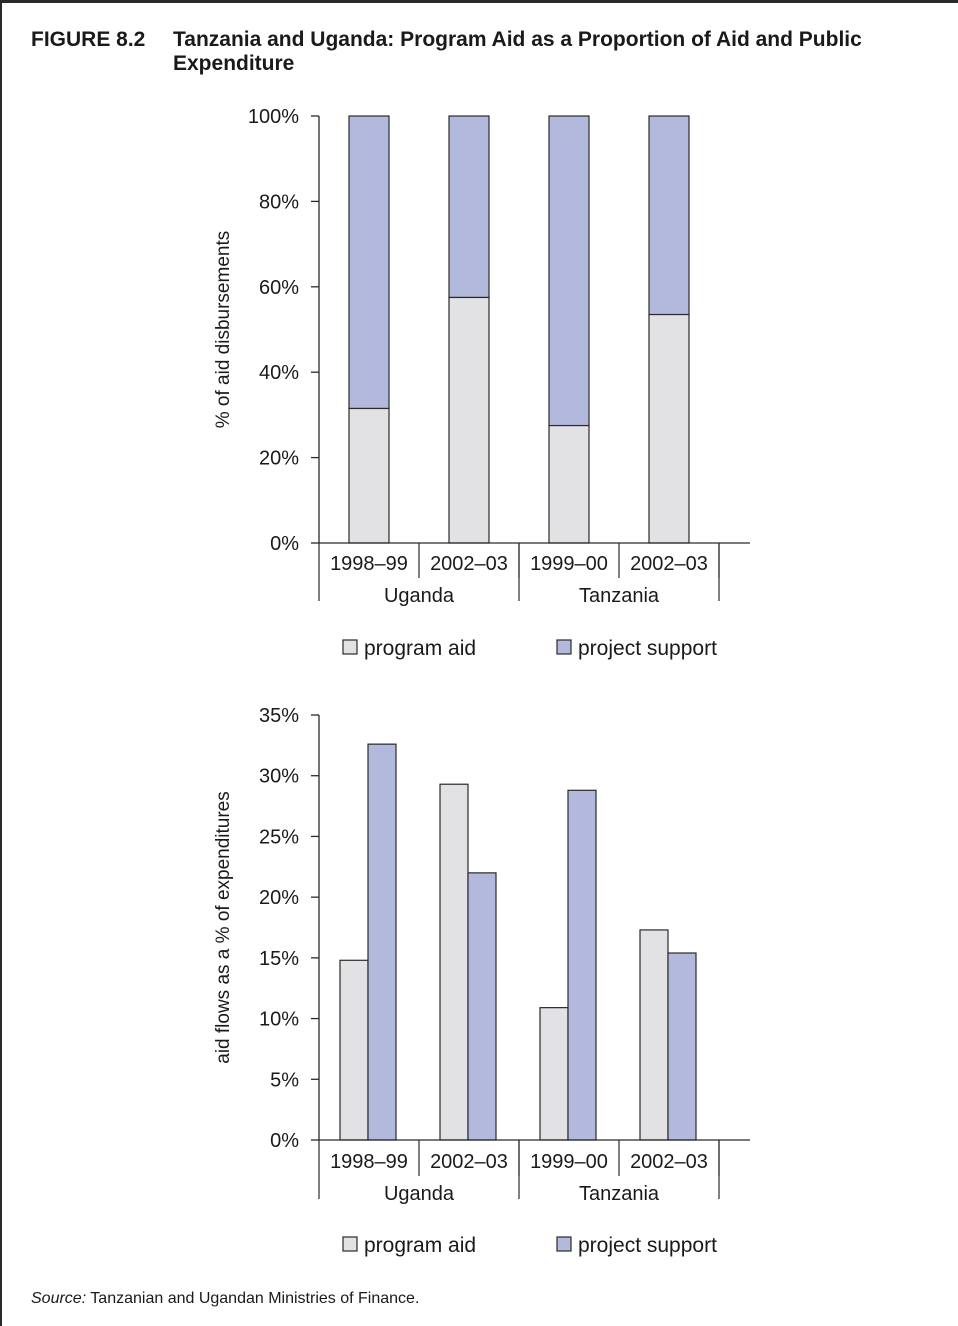 The height and width of the screenshot is (1326, 958). What do you see at coordinates (279, 459) in the screenshot?
I see `chart1-y-tick-label: 20%` at bounding box center [279, 459].